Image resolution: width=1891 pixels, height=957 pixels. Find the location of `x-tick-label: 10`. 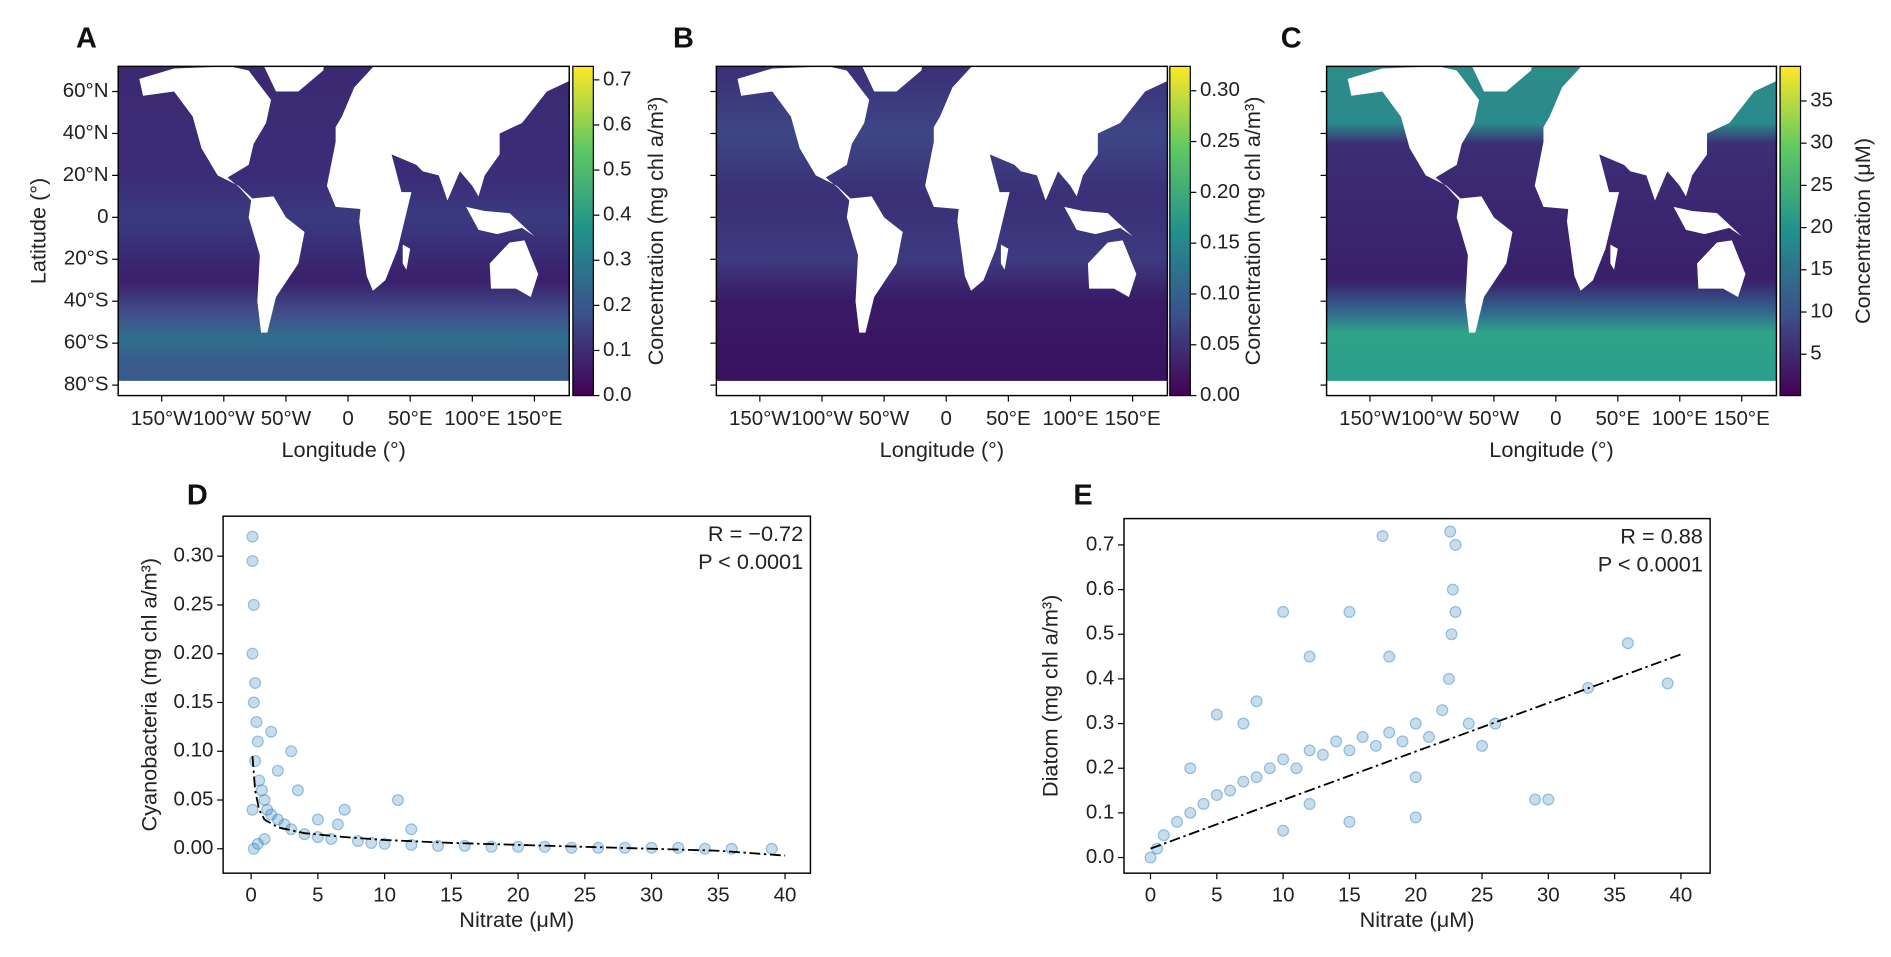

x-tick-label: 10 is located at coordinates (1283, 894).